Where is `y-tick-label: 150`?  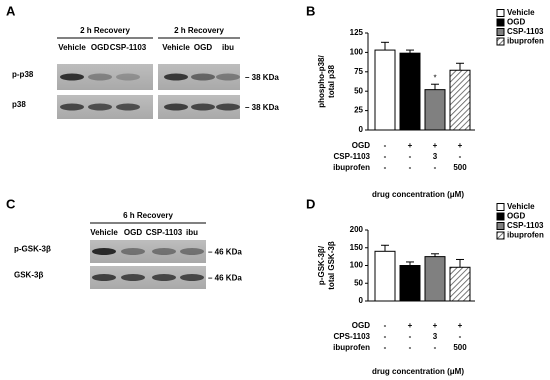
y-tick-label: 150 is located at coordinates (357, 247).